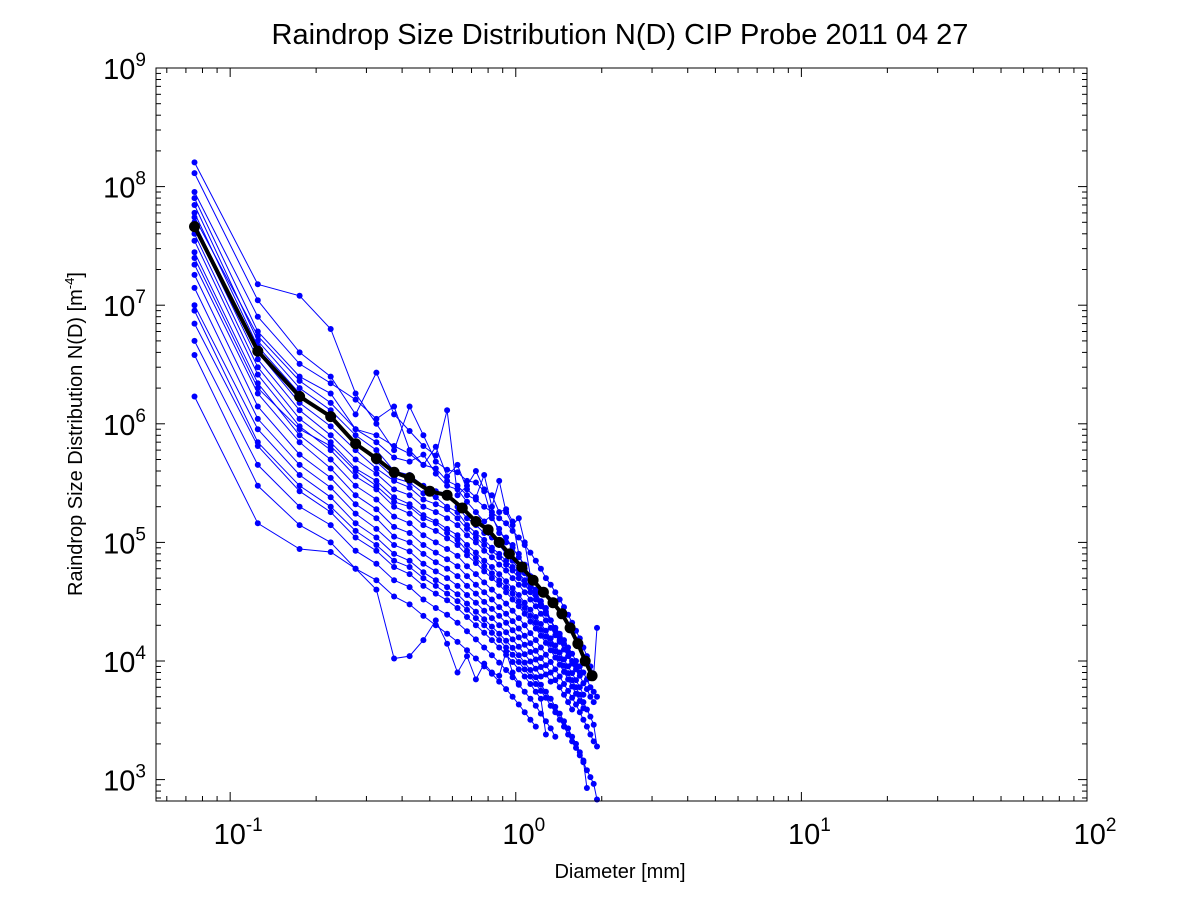 The image size is (1200, 900). What do you see at coordinates (124, 661) in the screenshot?
I see `y-tick-label: 10⁴` at bounding box center [124, 661].